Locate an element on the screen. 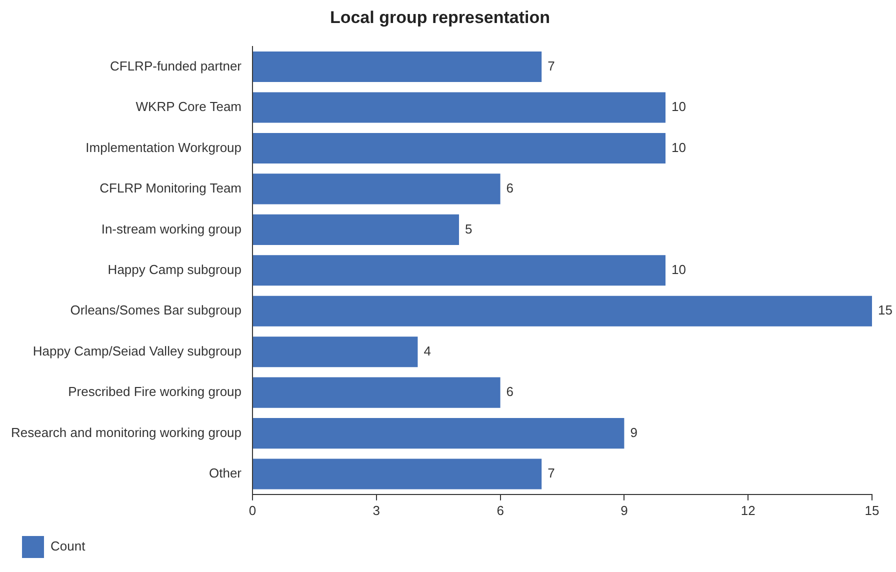 The image size is (896, 572). y-tick-label: Implementation Workgroup is located at coordinates (164, 147).